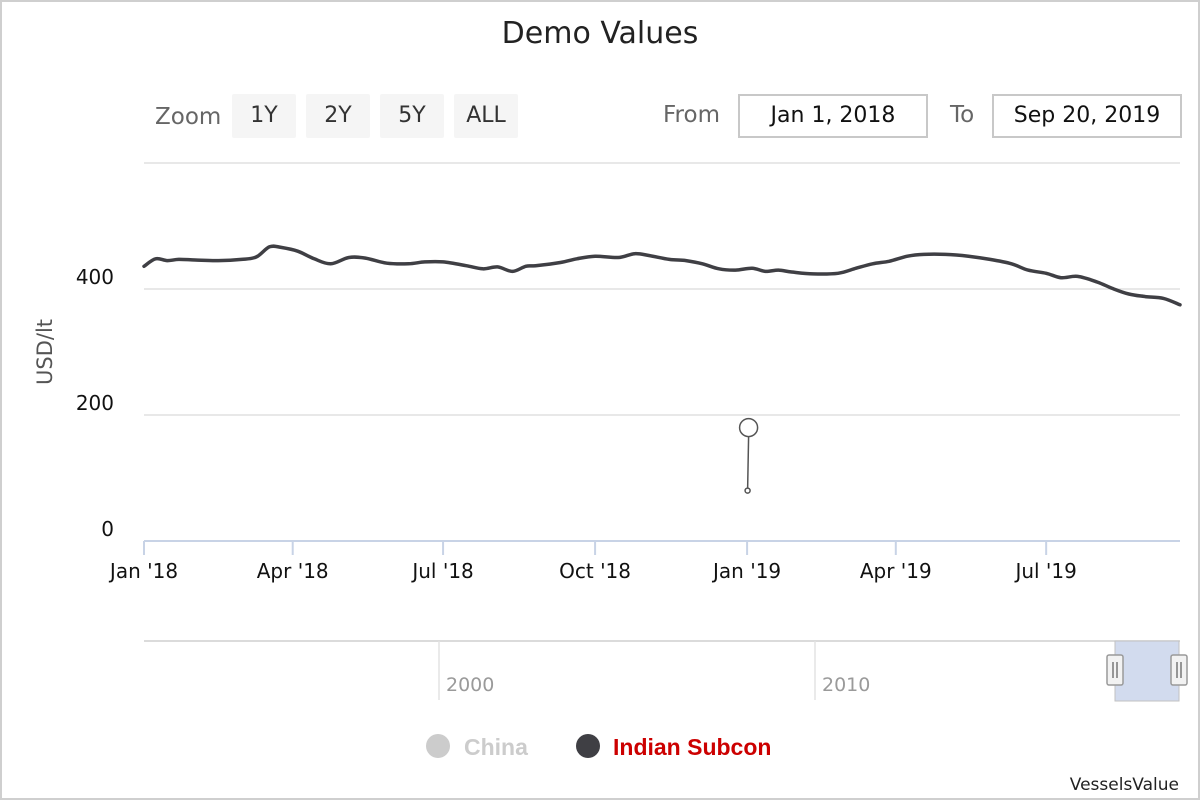 This screenshot has width=1200, height=800. I want to click on x-tick-label: Jan '18, so click(143, 571).